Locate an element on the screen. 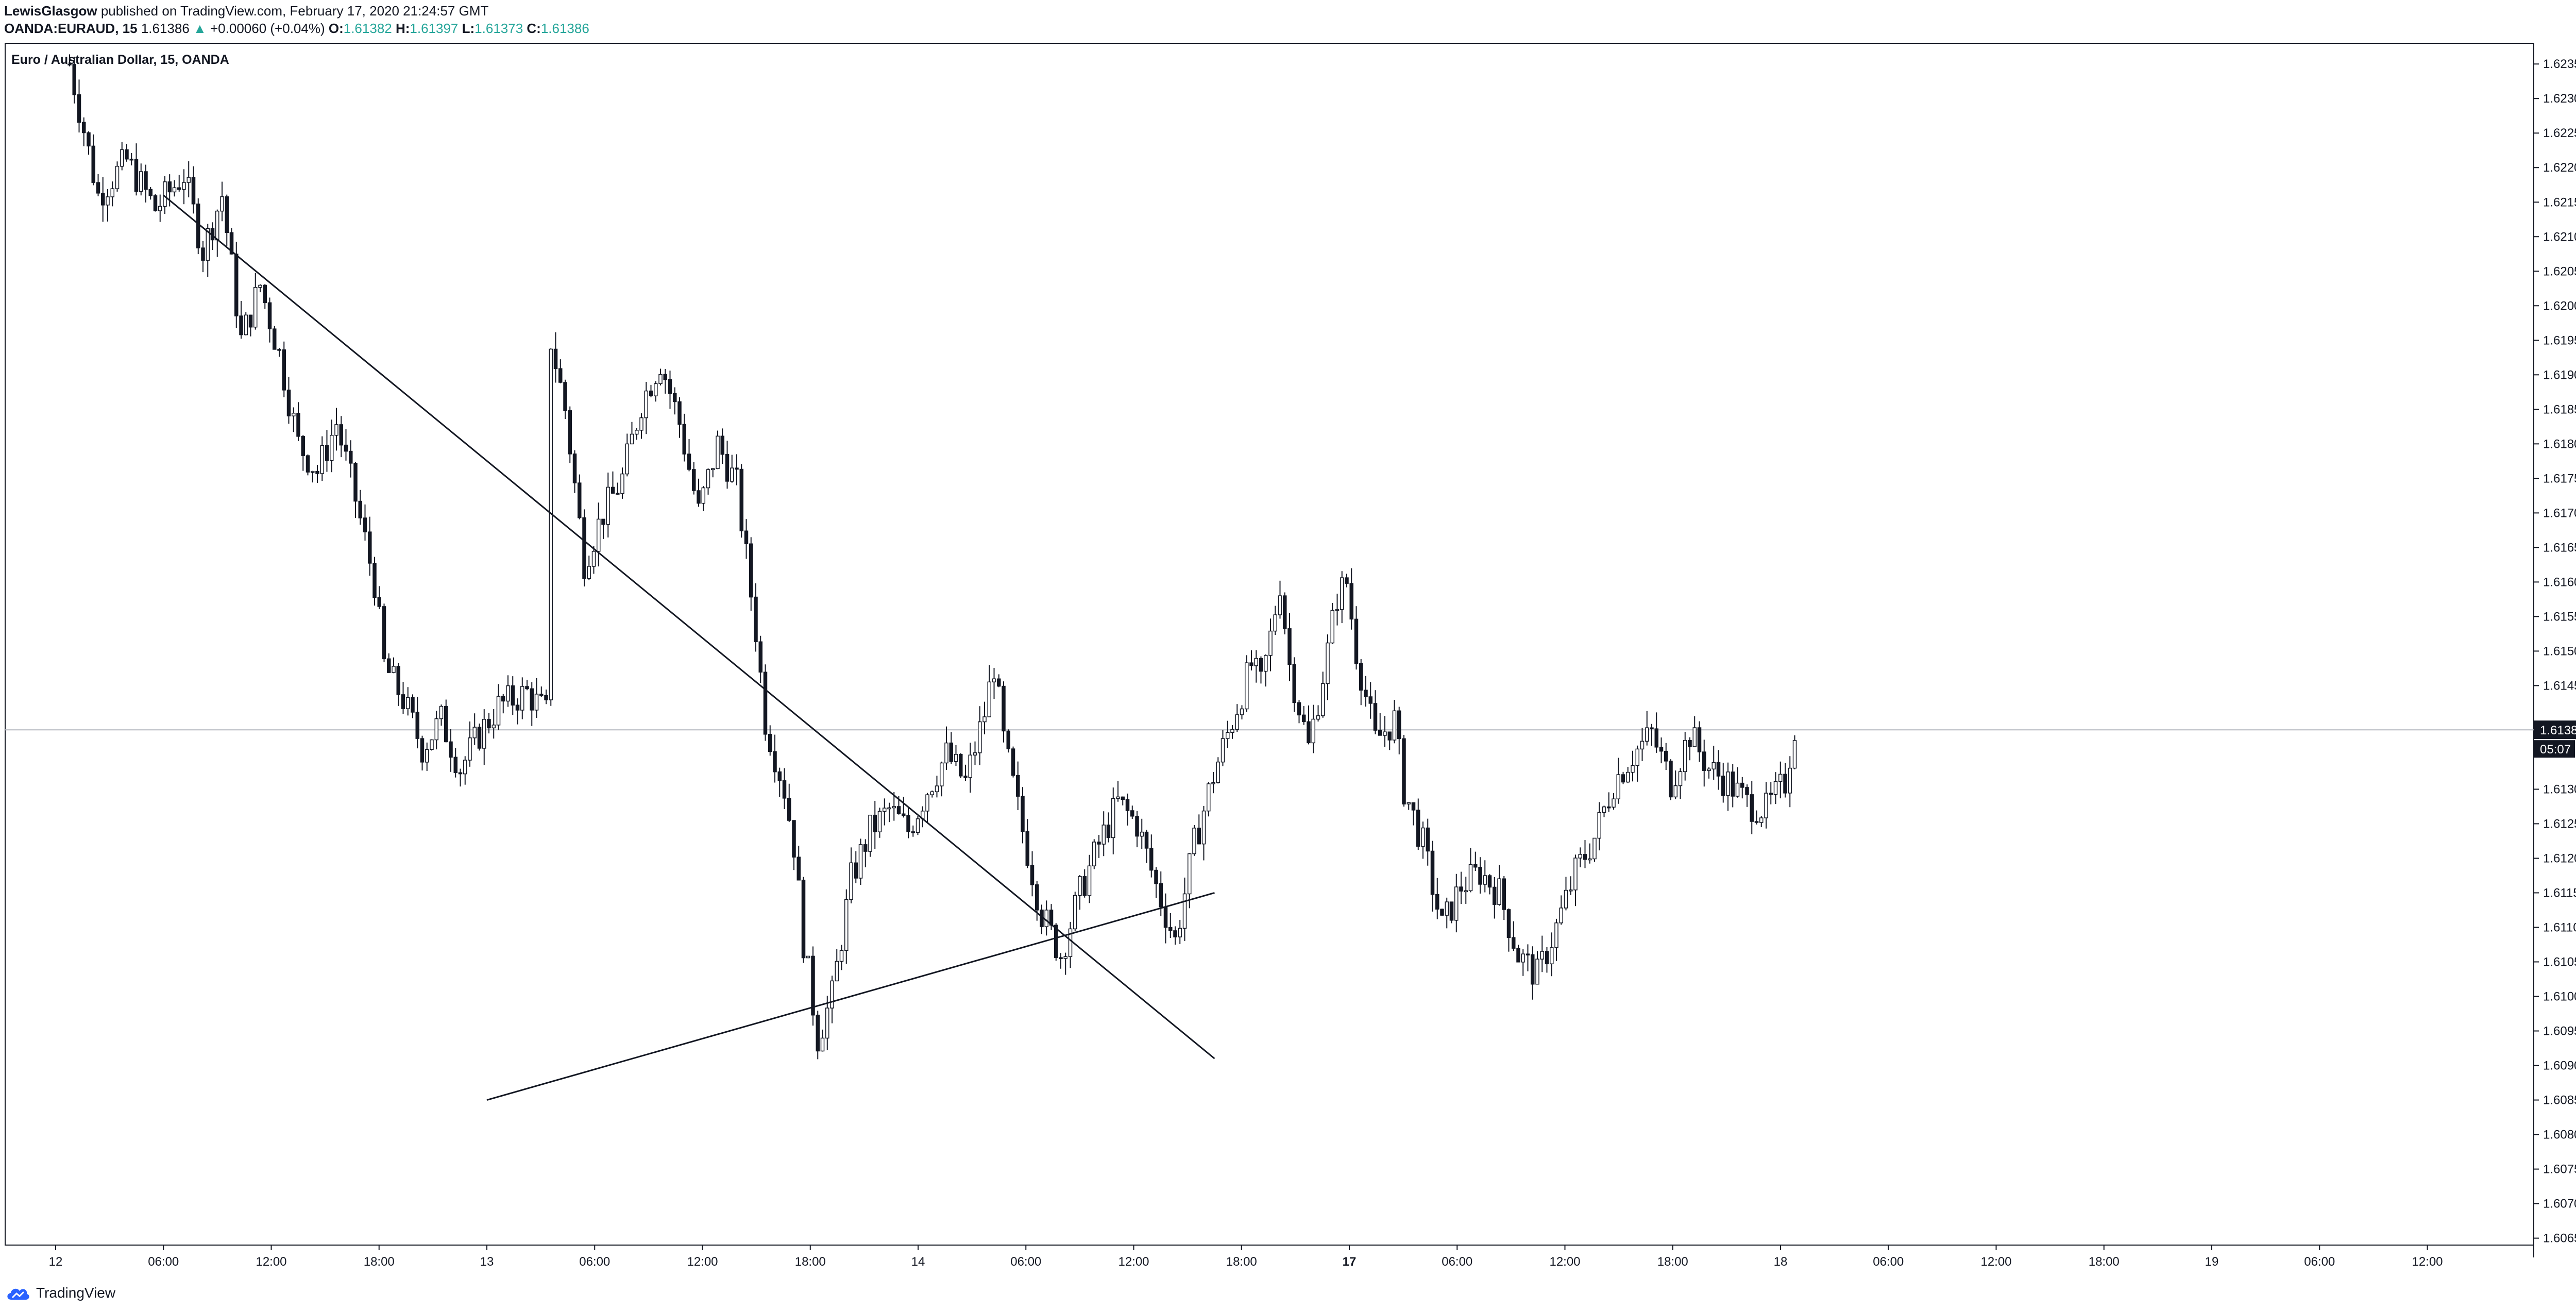 The width and height of the screenshot is (2576, 1310). price-tick-label: 1.61900 is located at coordinates (2559, 375).